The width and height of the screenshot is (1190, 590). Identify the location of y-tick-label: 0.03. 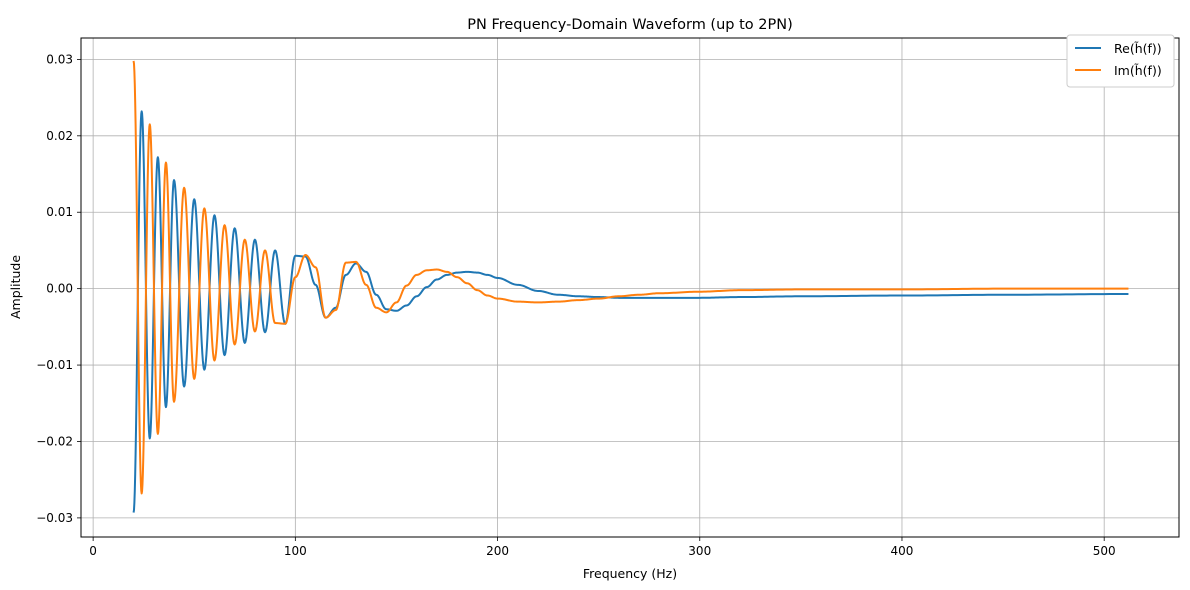
(59, 59).